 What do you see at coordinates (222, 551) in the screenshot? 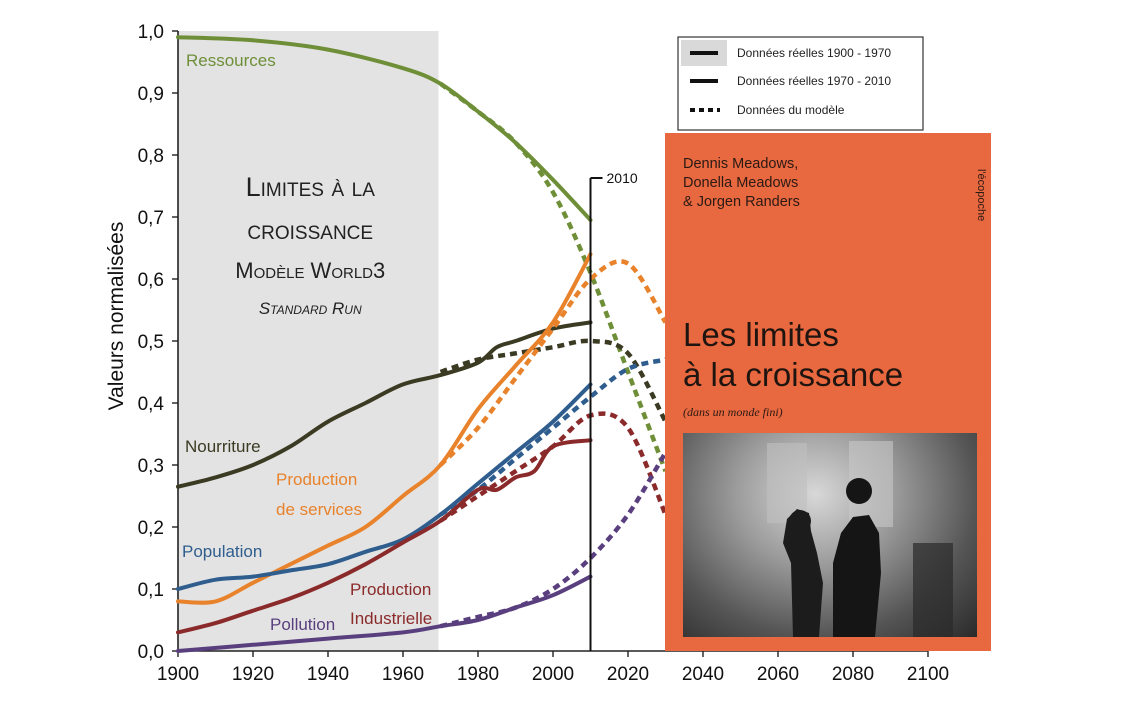
I see `series-label: Population` at bounding box center [222, 551].